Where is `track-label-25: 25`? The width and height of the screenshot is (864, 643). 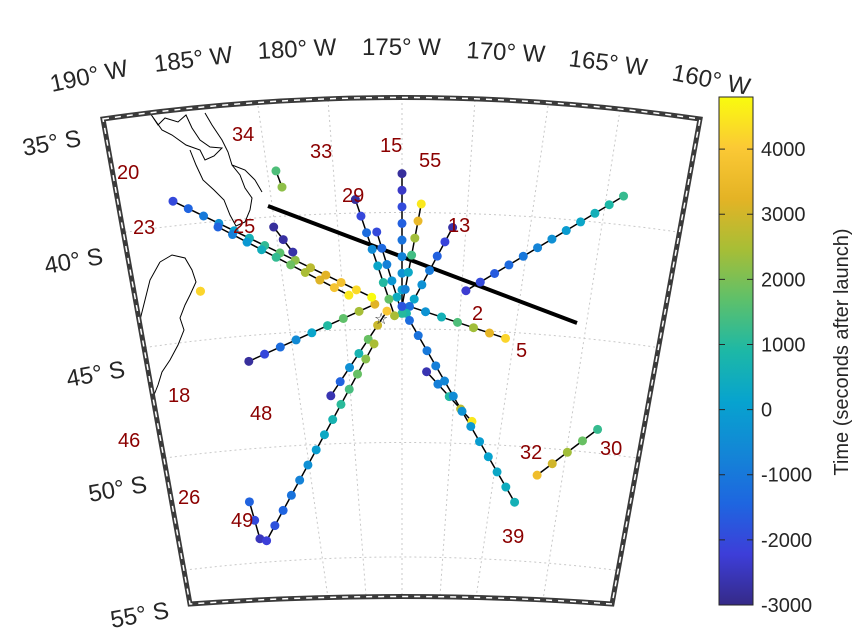 track-label-25: 25 is located at coordinates (244, 227).